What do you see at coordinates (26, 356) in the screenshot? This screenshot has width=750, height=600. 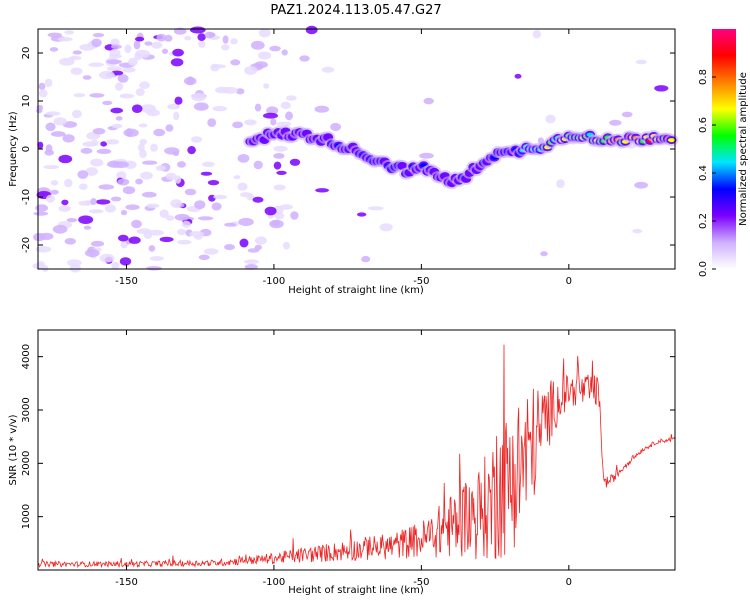 I see `y-tick-label: 4000` at bounding box center [26, 356].